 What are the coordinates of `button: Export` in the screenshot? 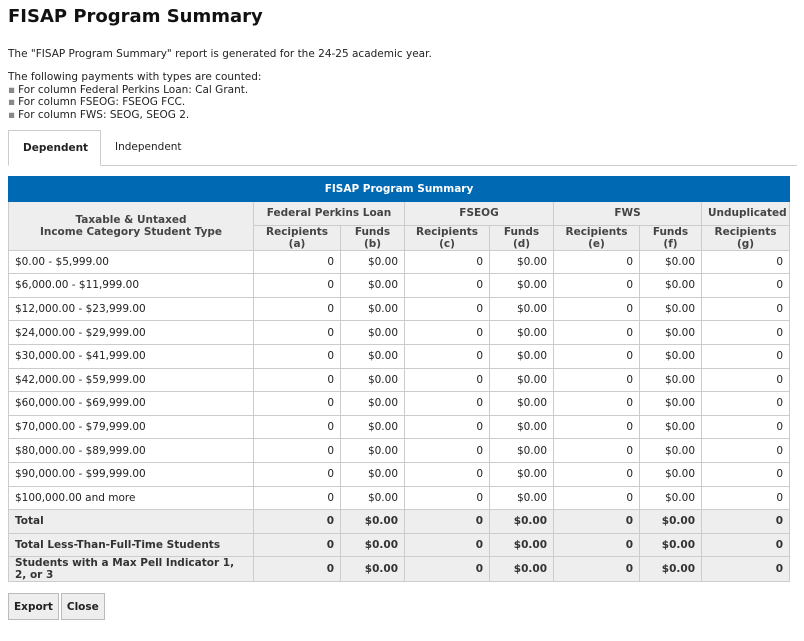 It's located at (33, 606).